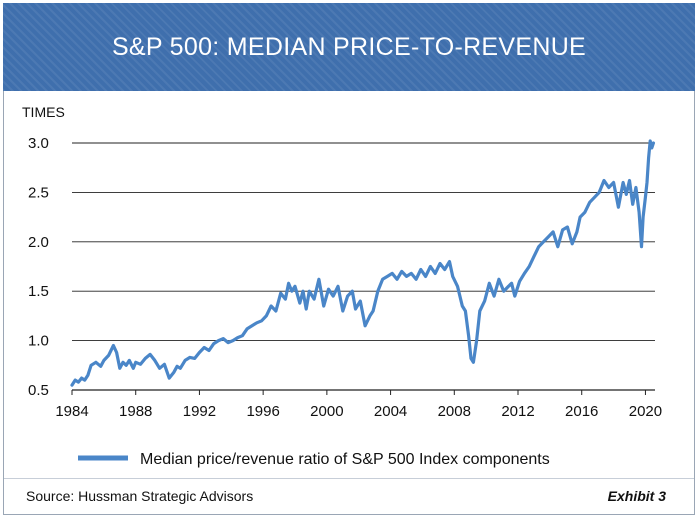  I want to click on x-tick-label: 2020, so click(645, 411).